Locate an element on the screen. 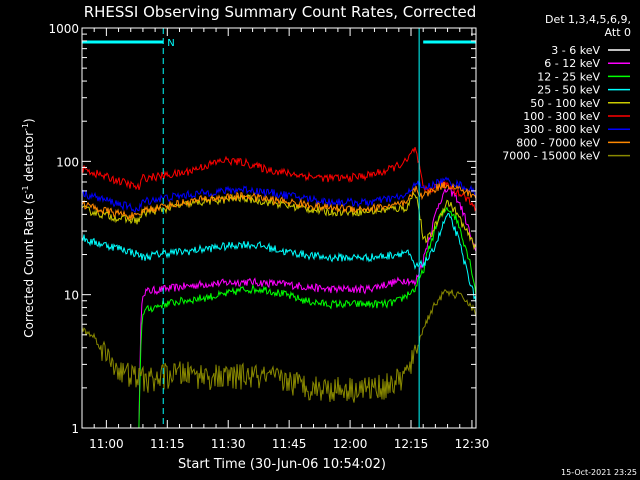  legend-label-300-800-kev: 300 - 800 keV is located at coordinates (561, 129).